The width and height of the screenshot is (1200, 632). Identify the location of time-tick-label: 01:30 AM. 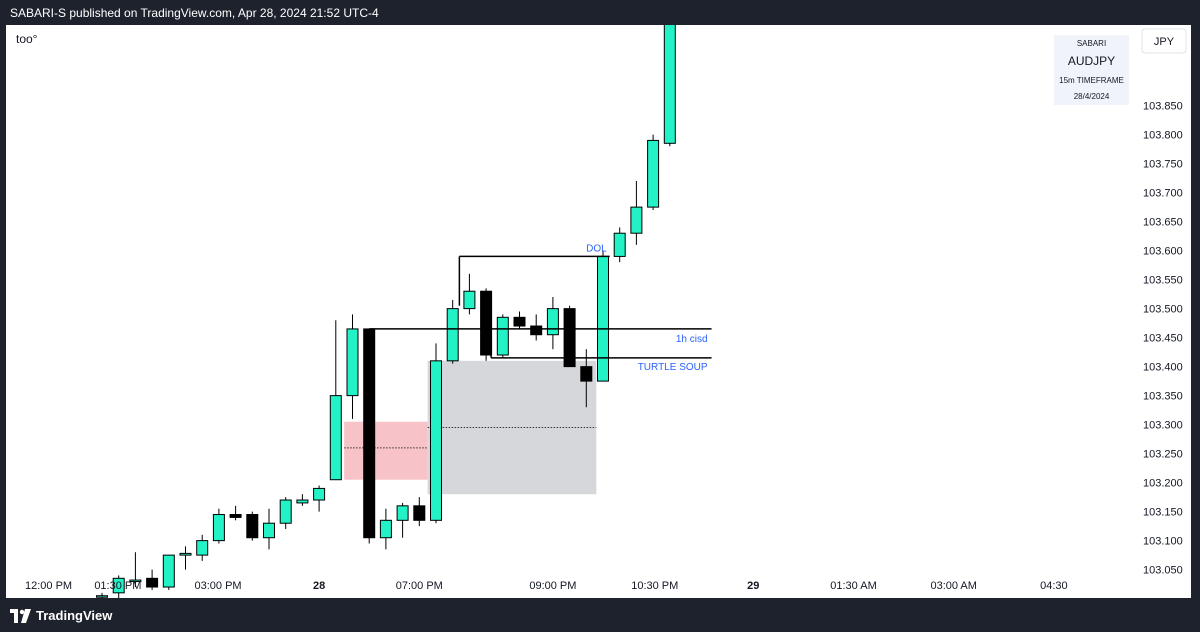
(853, 586).